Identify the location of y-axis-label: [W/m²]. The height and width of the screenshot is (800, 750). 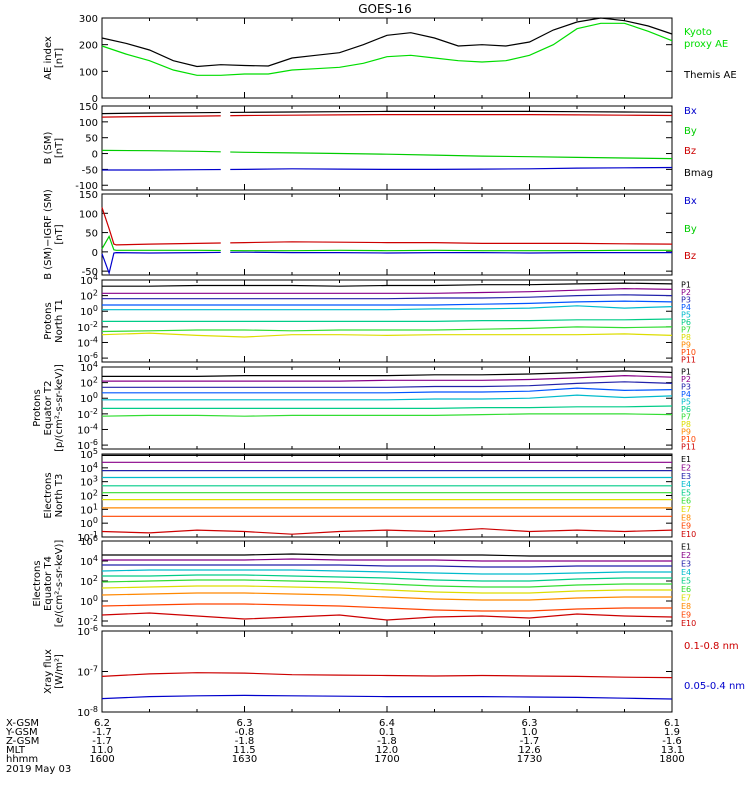
(59, 671).